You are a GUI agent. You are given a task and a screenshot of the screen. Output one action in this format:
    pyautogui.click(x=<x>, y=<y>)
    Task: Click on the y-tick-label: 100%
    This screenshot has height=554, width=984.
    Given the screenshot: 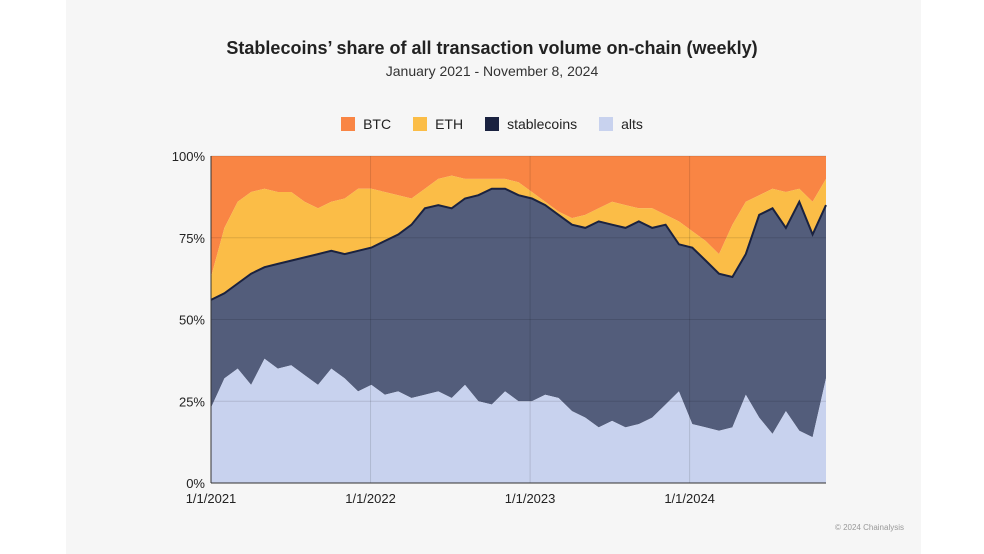 What is the action you would take?
    pyautogui.click(x=189, y=156)
    